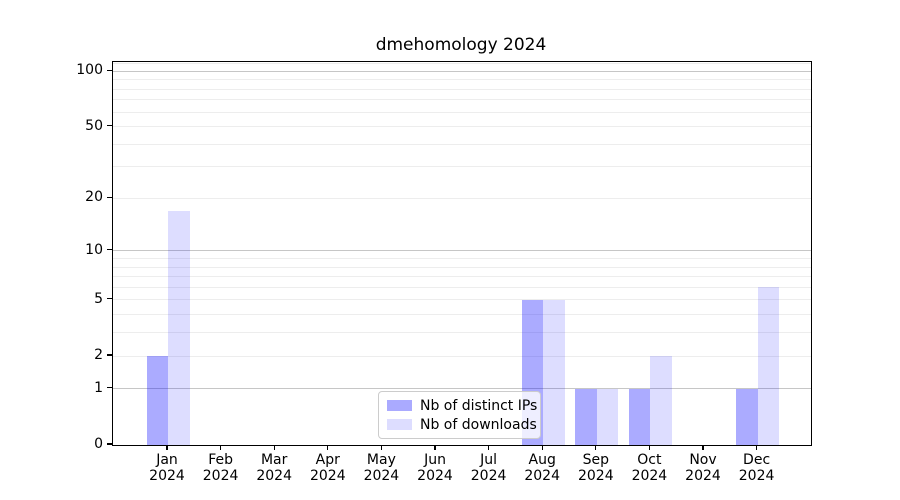 The height and width of the screenshot is (500, 900). What do you see at coordinates (327, 468) in the screenshot?
I see `x-tick-label-apr: Apr 2024` at bounding box center [327, 468].